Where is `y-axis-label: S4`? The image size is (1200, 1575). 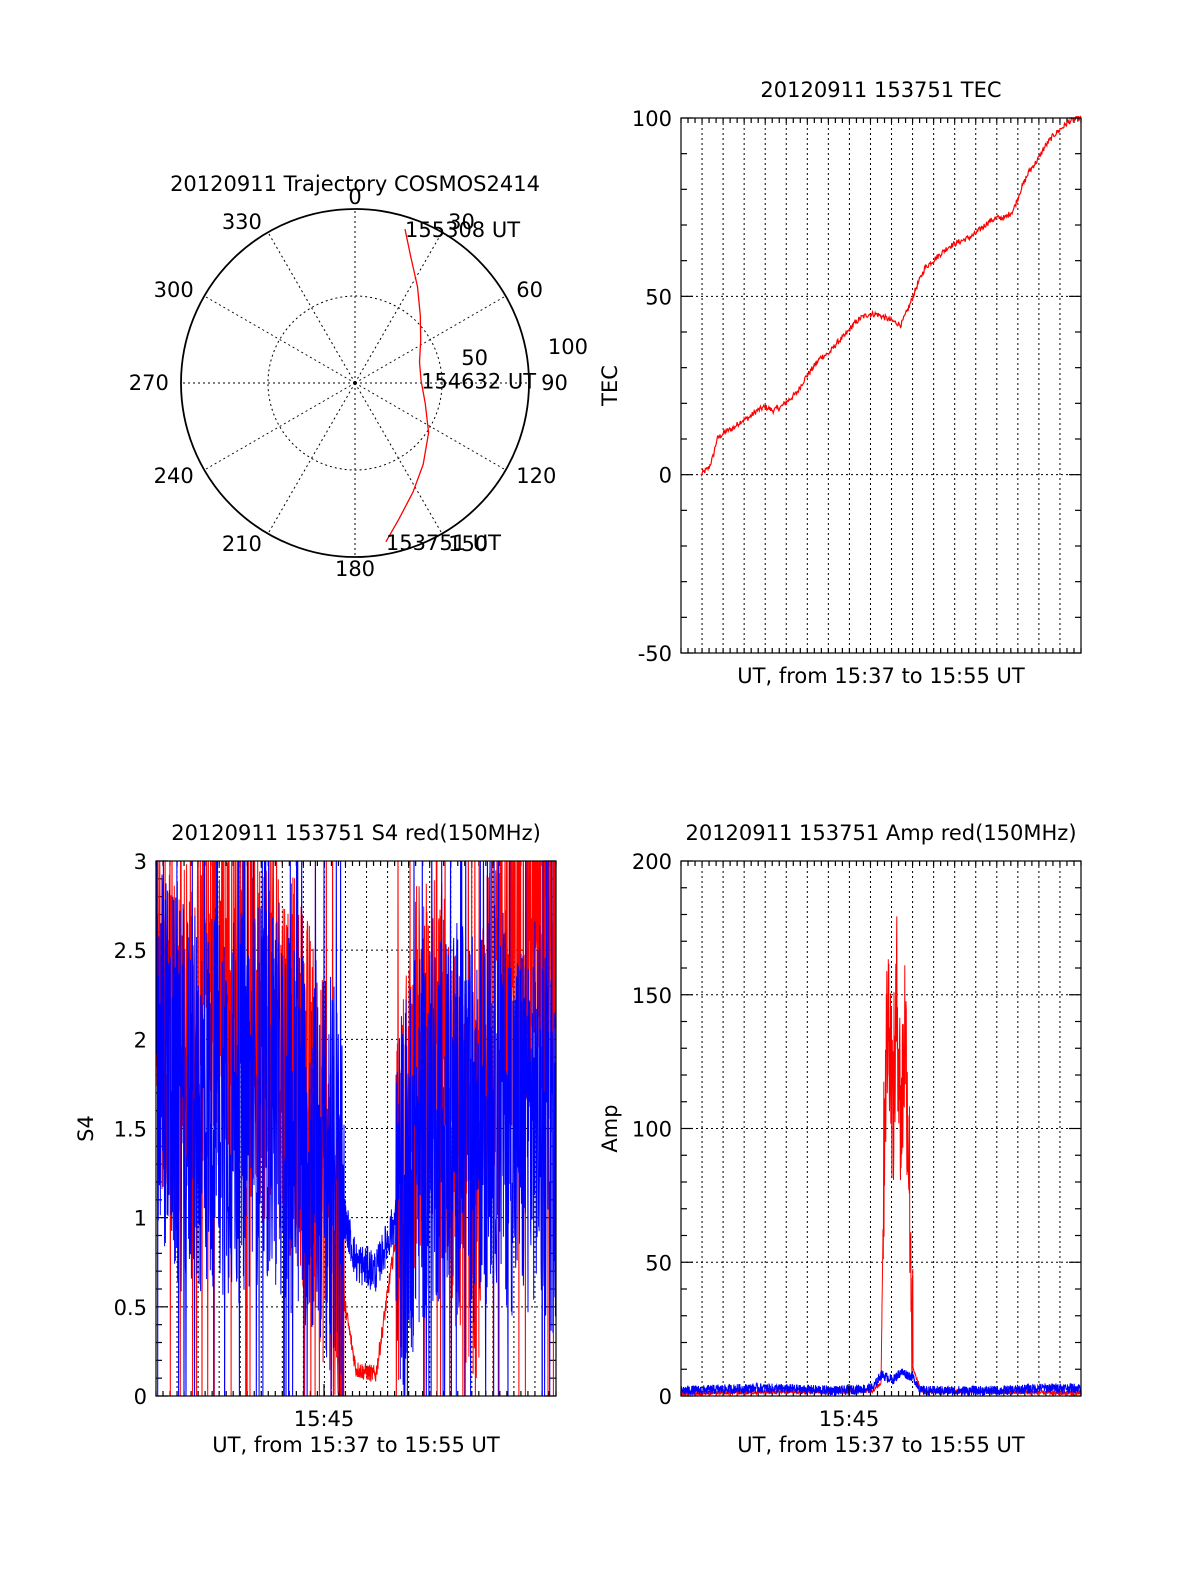 y-axis-label: S4 is located at coordinates (86, 1128).